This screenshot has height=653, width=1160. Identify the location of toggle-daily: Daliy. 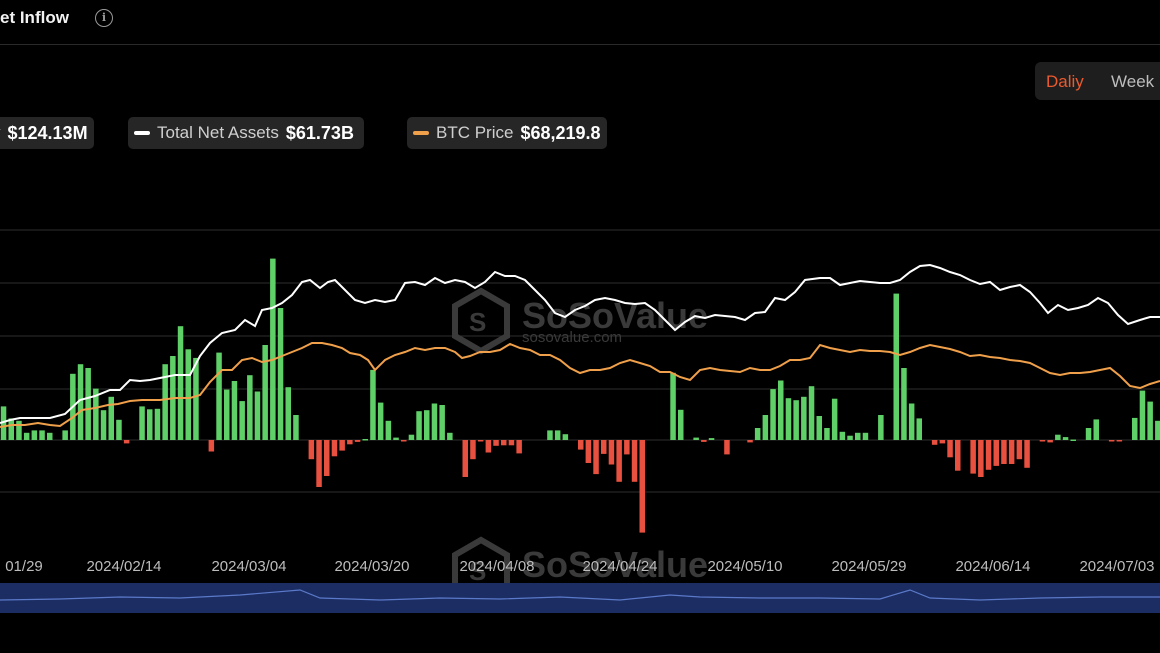
(1065, 81).